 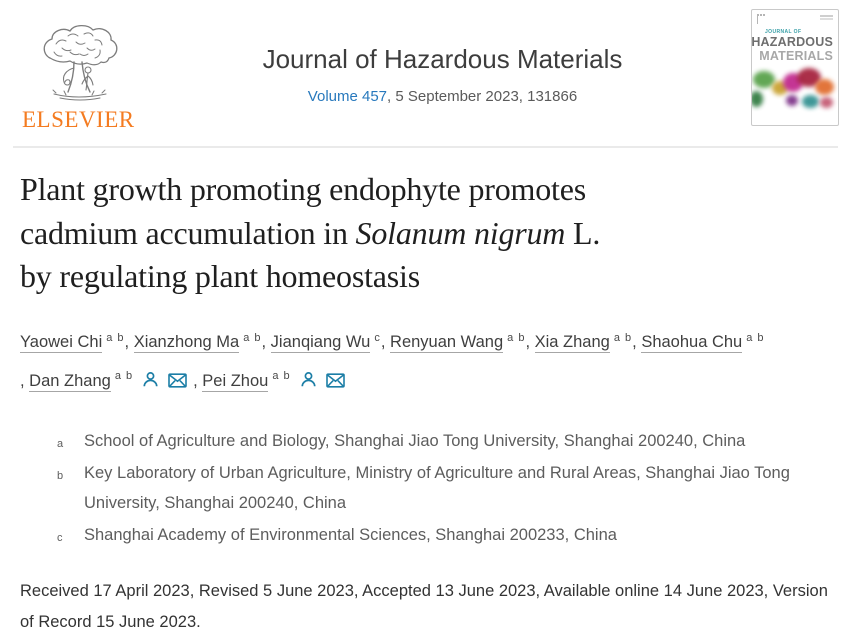 I want to click on species-name-italic: Solanum nigrum, so click(x=460, y=232).